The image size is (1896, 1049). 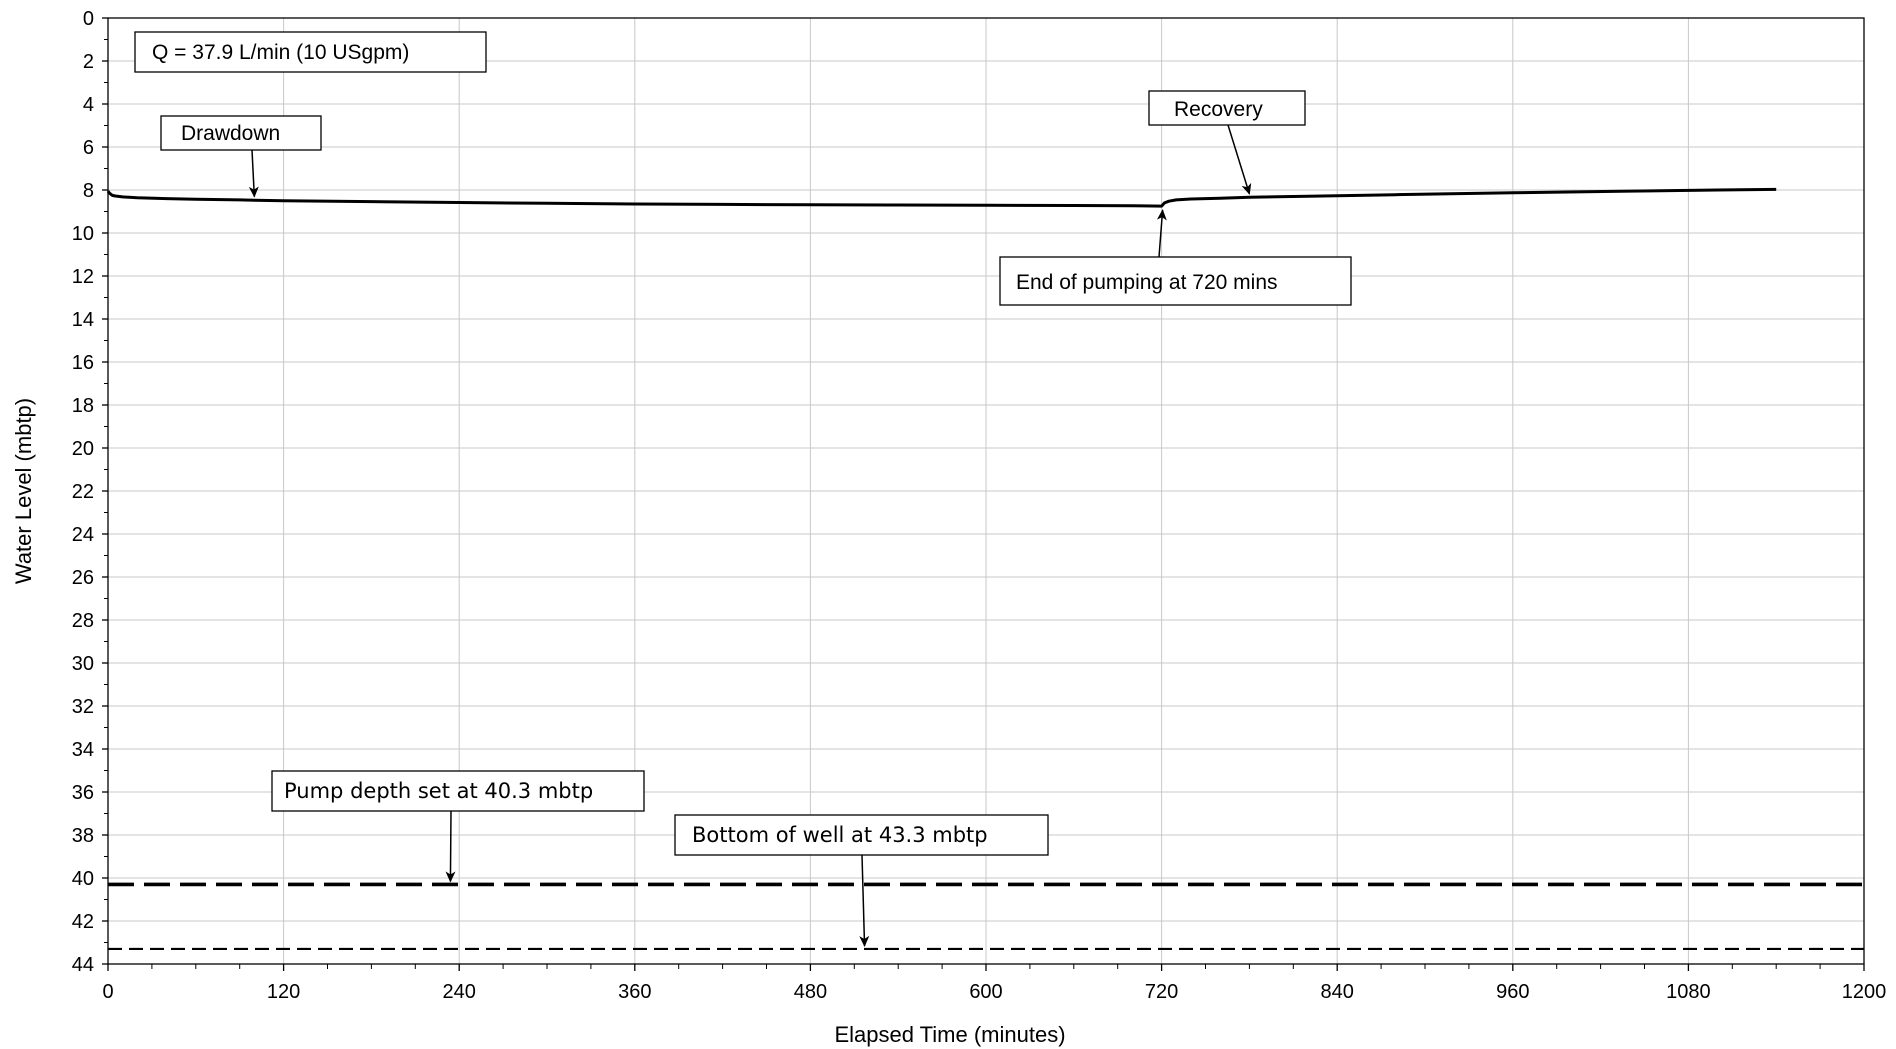 What do you see at coordinates (83, 965) in the screenshot?
I see `y-tick-label: 44` at bounding box center [83, 965].